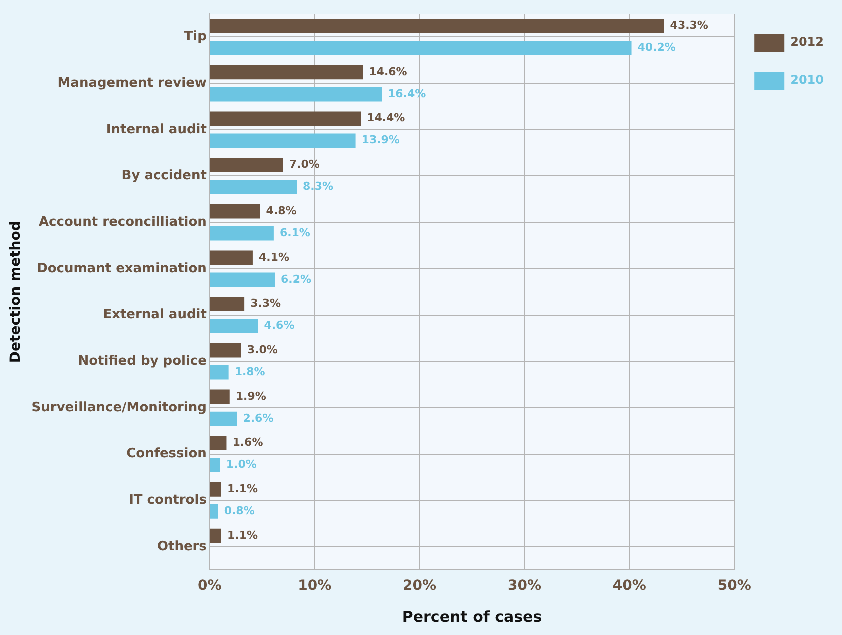  I want to click on x-axis-title: Percent of cases, so click(472, 617).